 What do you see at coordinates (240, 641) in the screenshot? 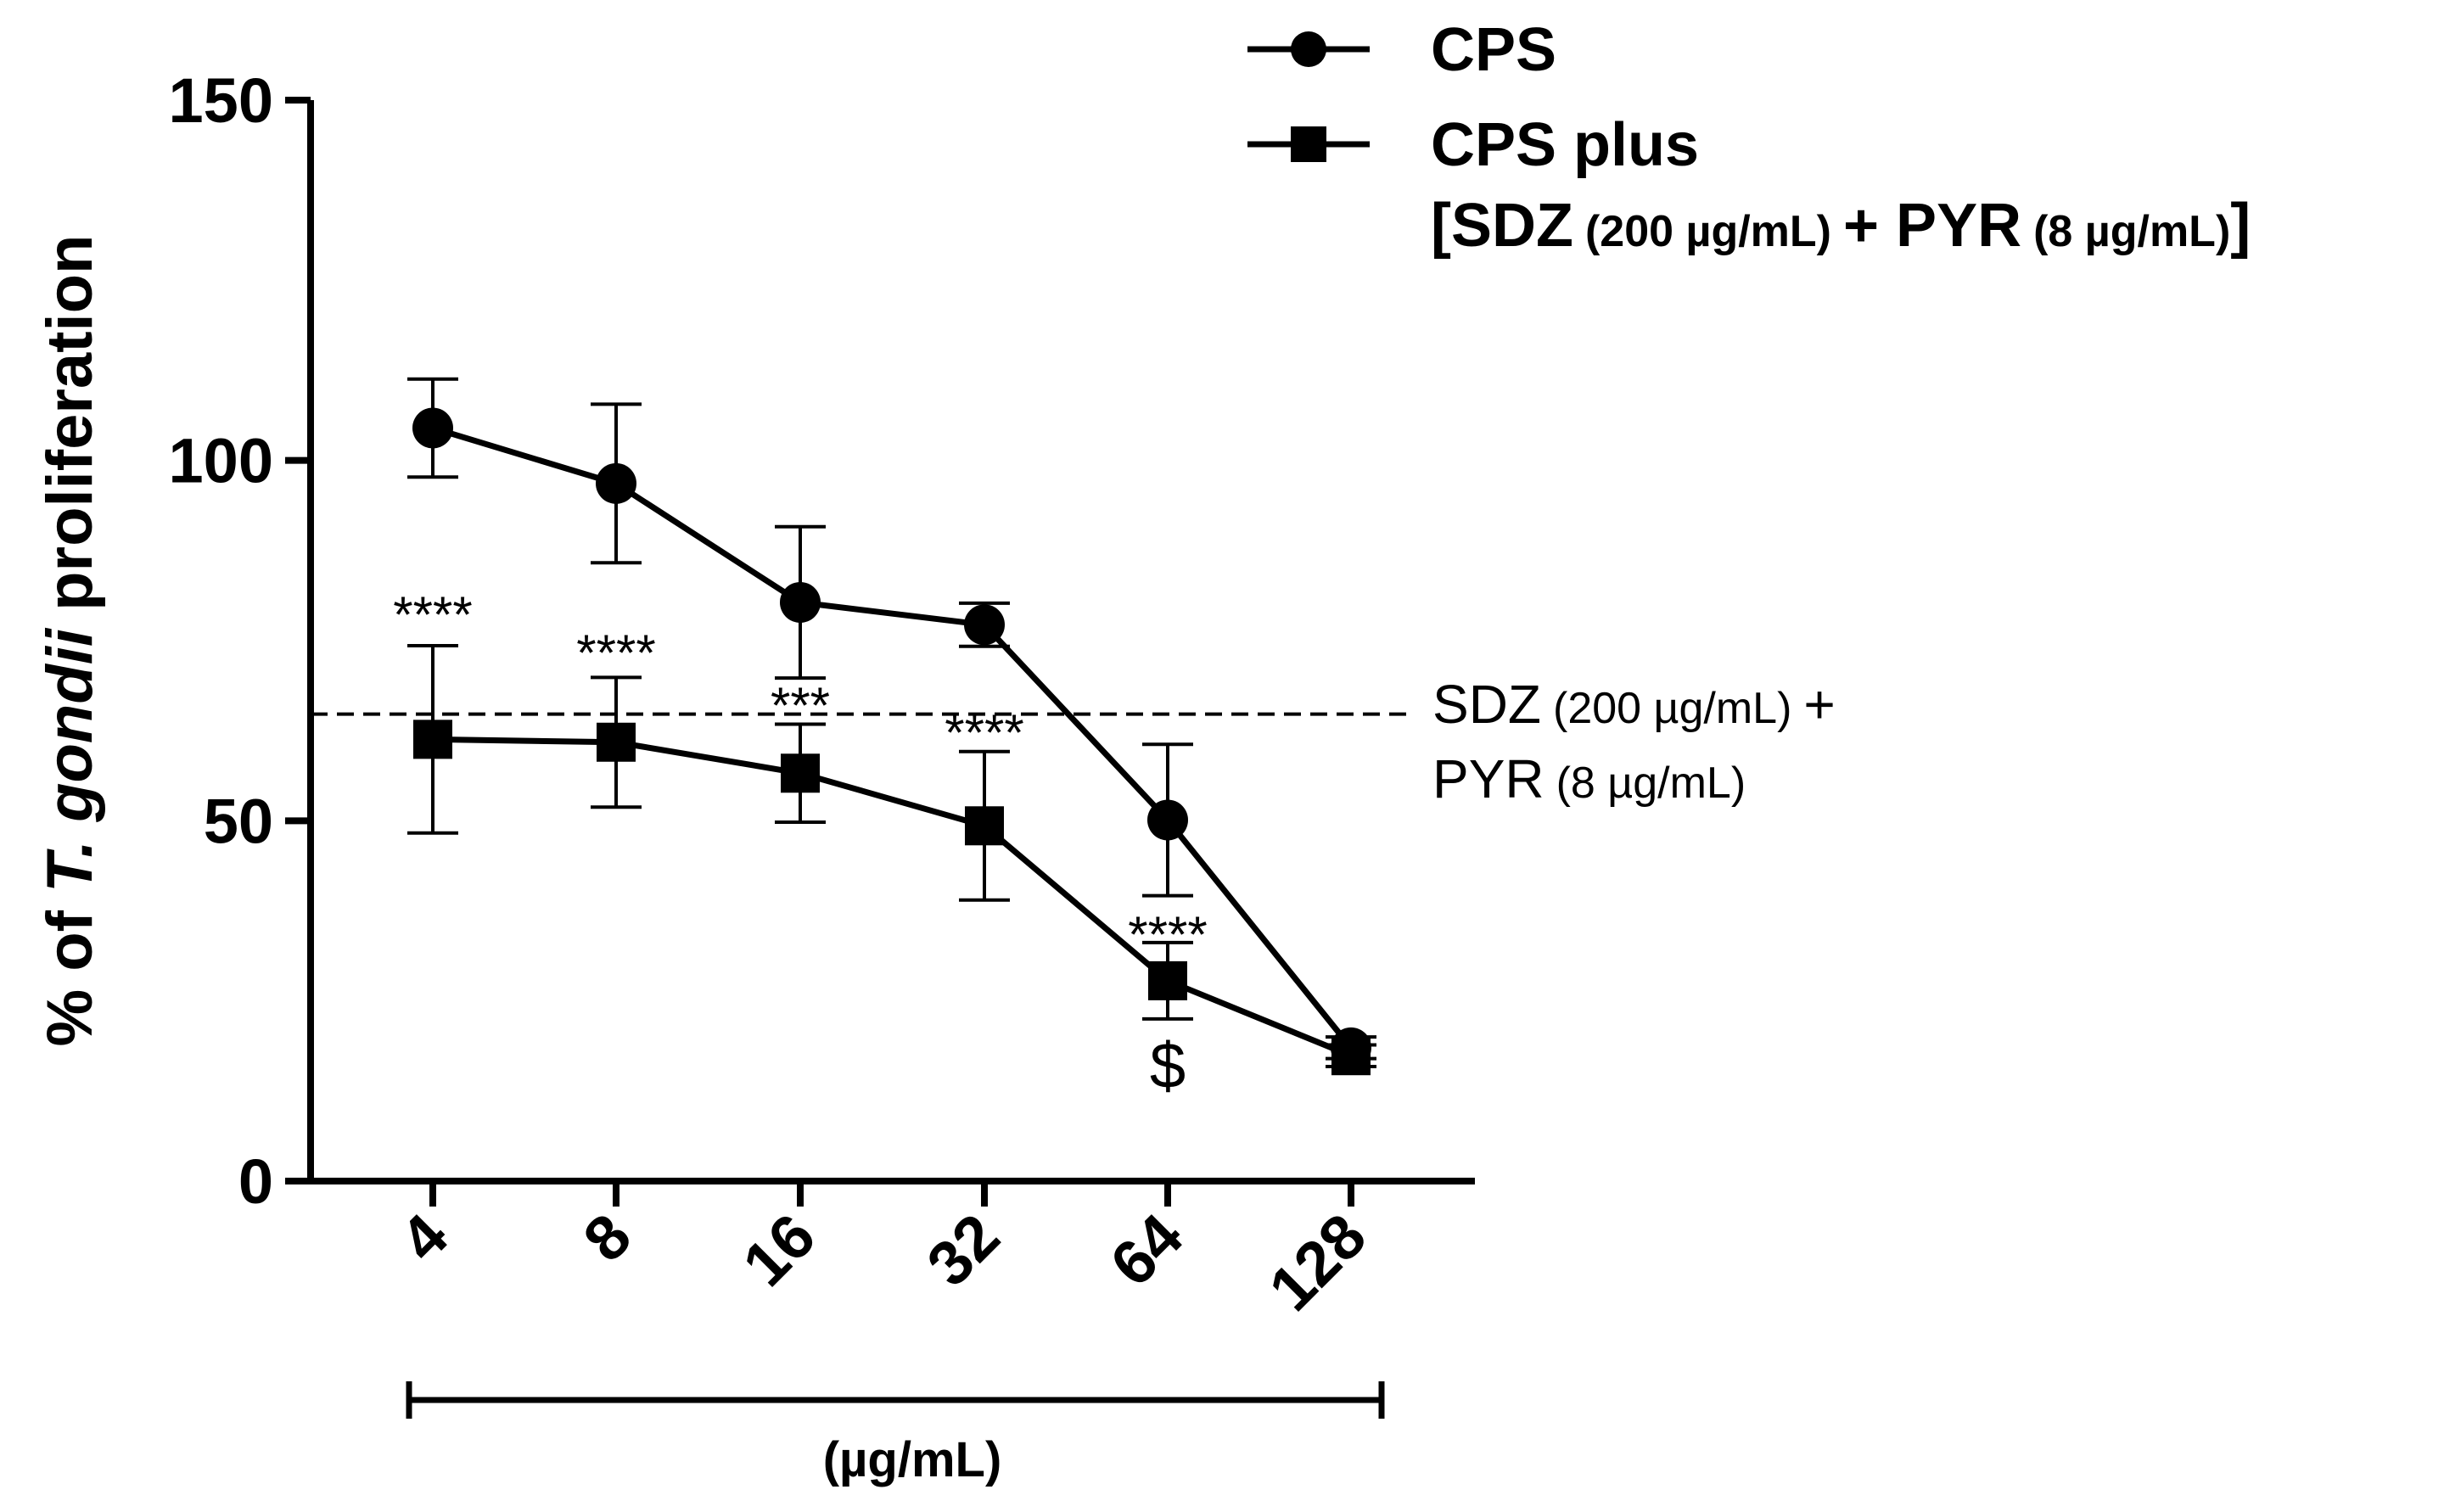
I see `y-ticks: 0 50 100 150` at bounding box center [240, 641].